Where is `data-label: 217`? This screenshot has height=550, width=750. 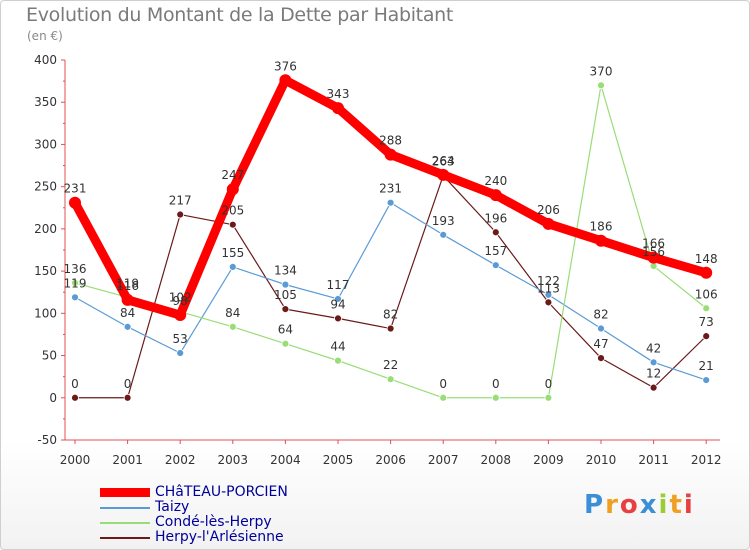 data-label: 217 is located at coordinates (180, 201).